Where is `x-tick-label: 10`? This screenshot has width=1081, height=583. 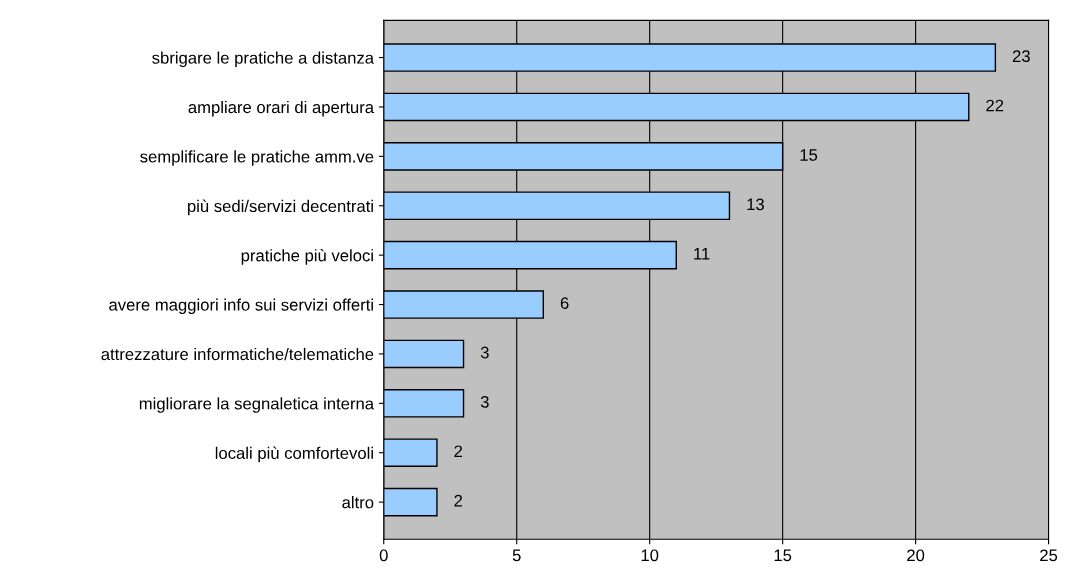 x-tick-label: 10 is located at coordinates (650, 555).